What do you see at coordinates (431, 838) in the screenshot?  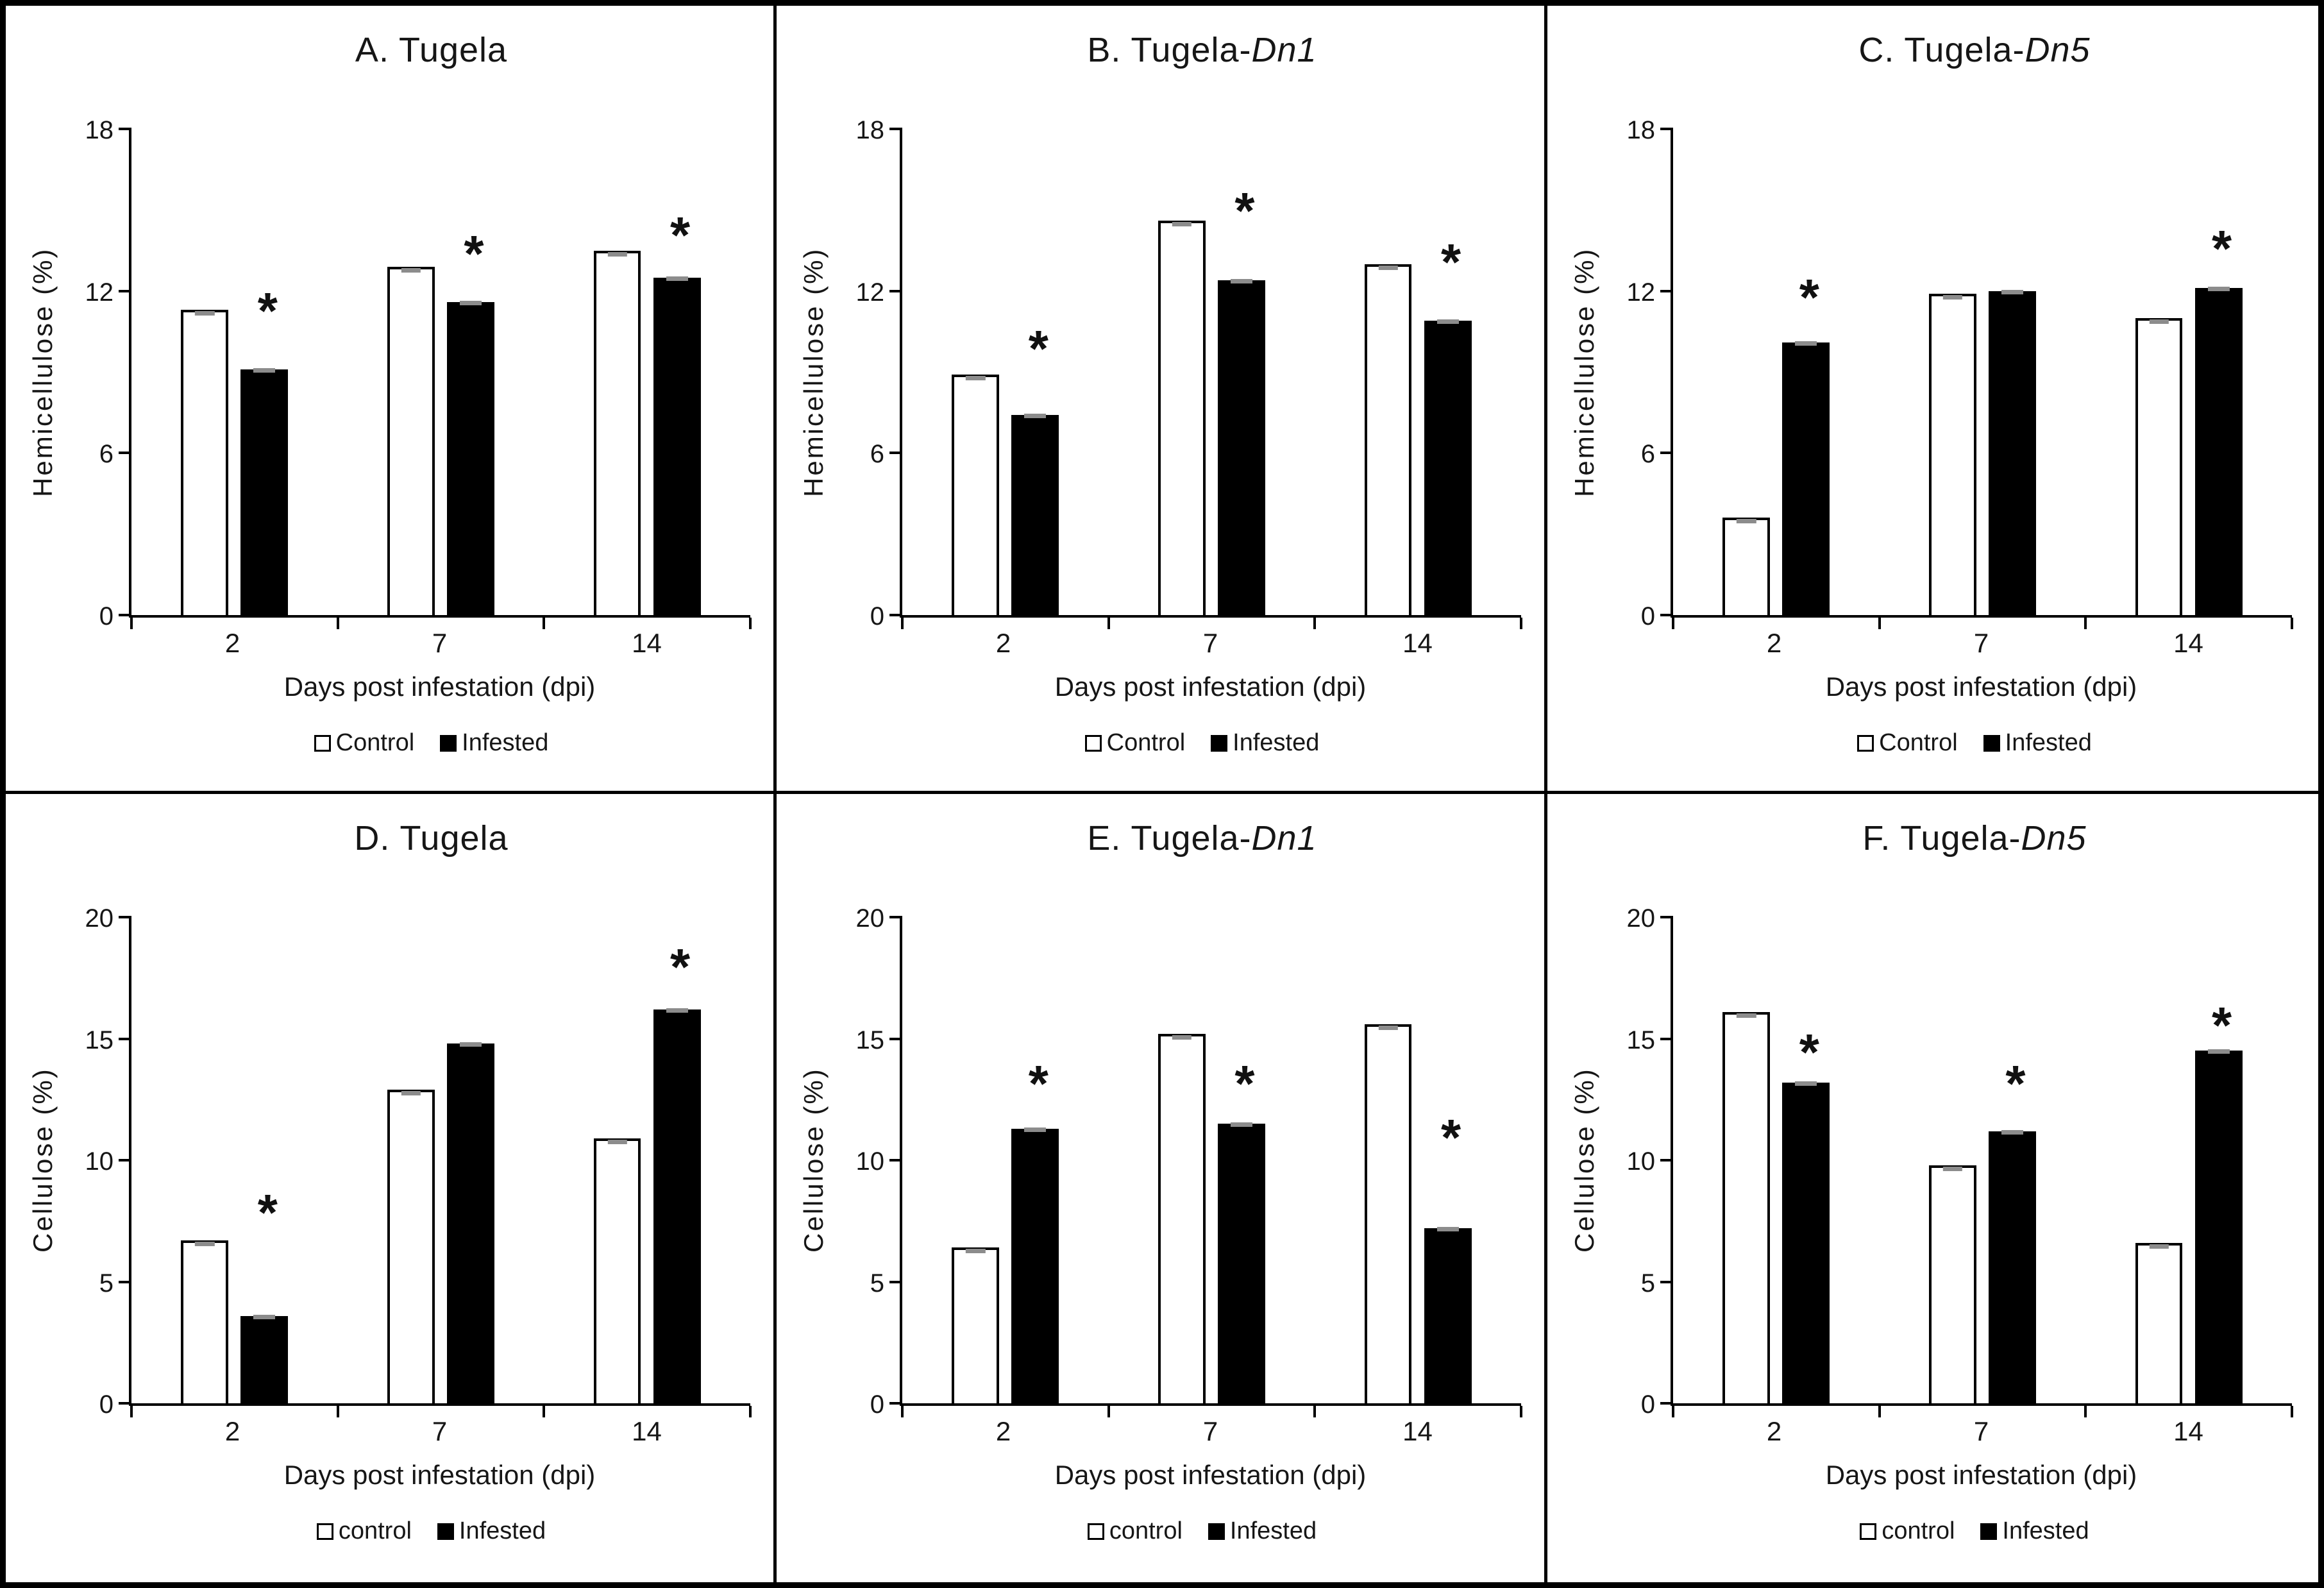 I see `panel-title: D. Tugela` at bounding box center [431, 838].